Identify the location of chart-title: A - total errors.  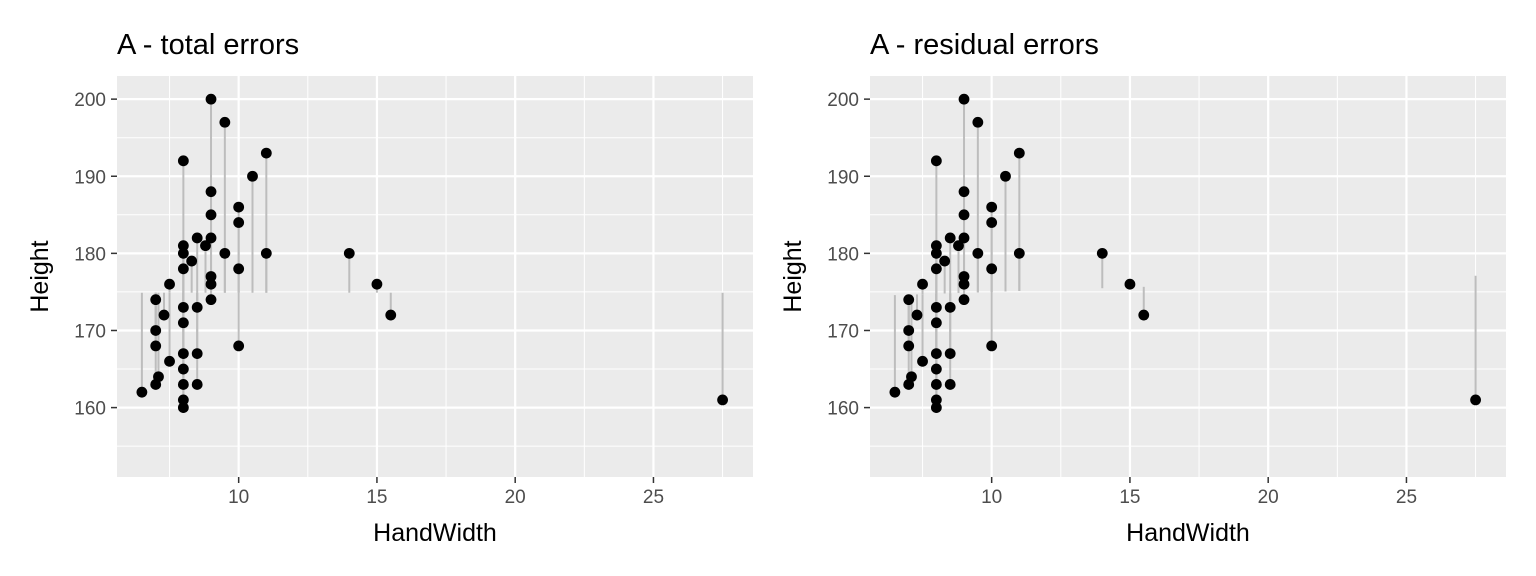
(208, 45).